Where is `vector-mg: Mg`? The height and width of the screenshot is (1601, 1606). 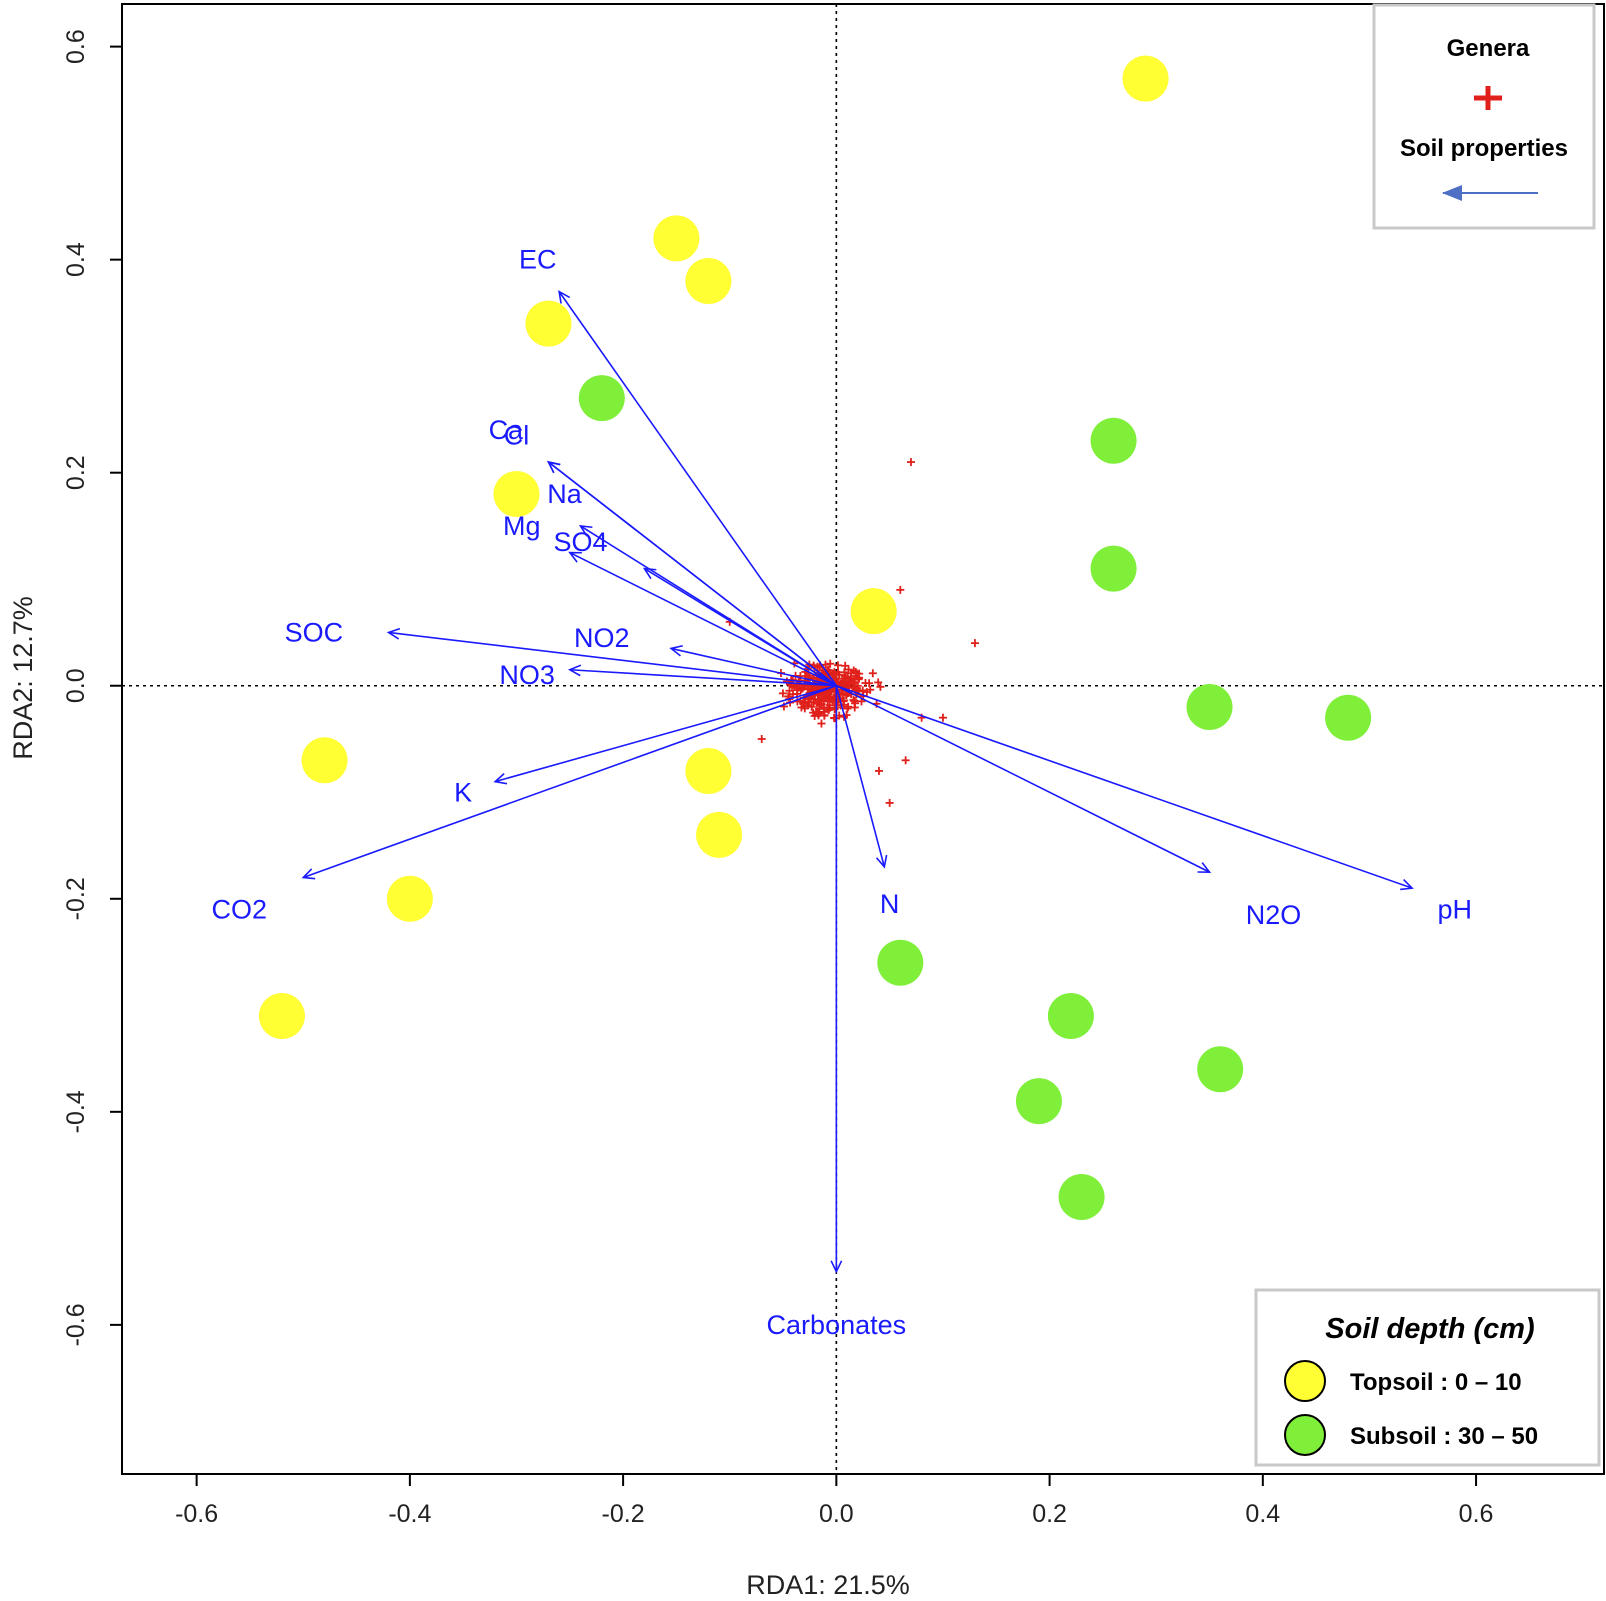
vector-mg: Mg is located at coordinates (670, 599).